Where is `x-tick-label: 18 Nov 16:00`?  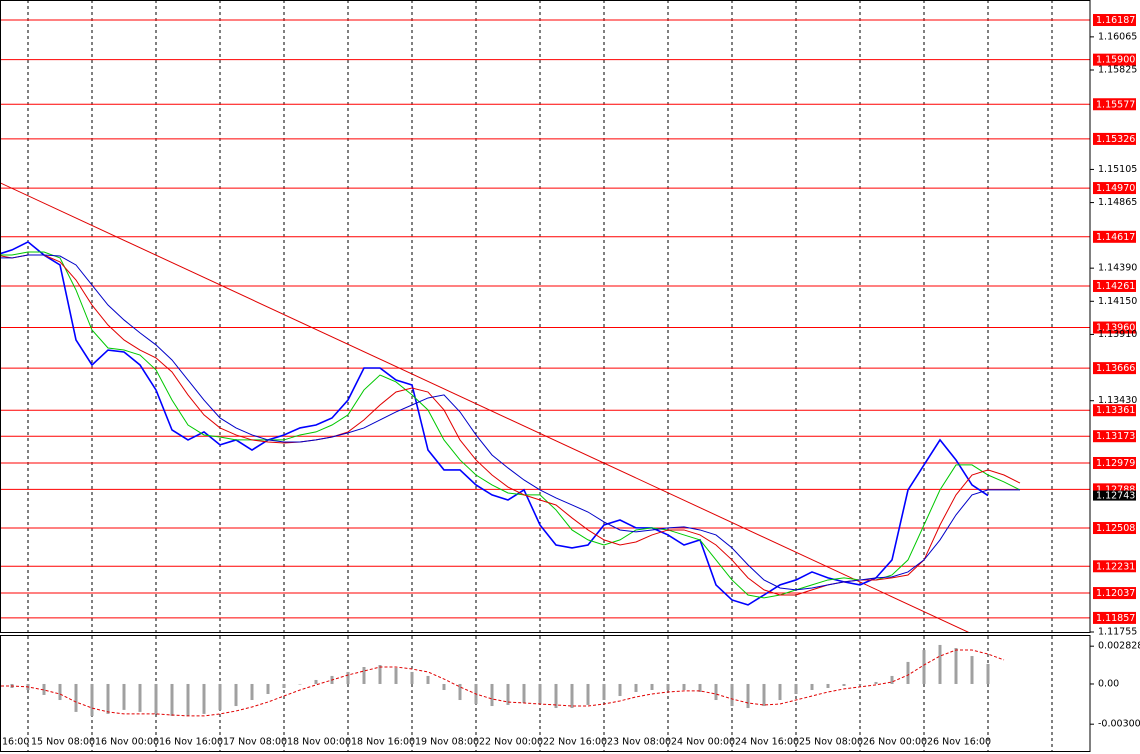 x-tick-label: 18 Nov 16:00 is located at coordinates (383, 742).